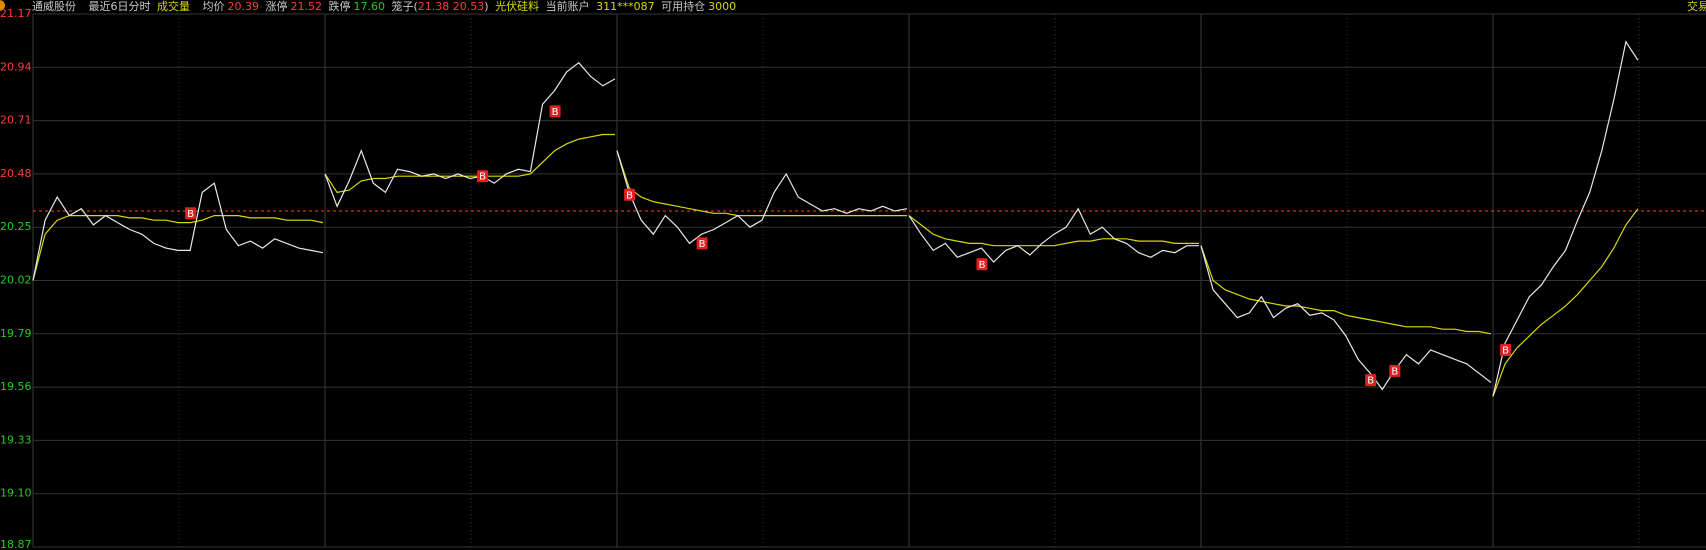 This screenshot has height=550, width=1706. What do you see at coordinates (16, 66) in the screenshot?
I see `y-tick-label: 20.94` at bounding box center [16, 66].